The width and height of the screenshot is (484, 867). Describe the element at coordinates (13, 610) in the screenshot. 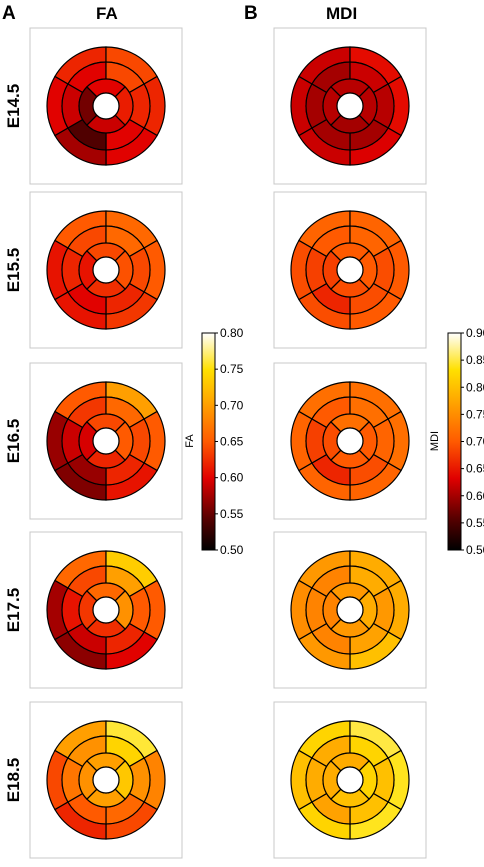

I see `row-label-e17-5: E17.5` at that location.